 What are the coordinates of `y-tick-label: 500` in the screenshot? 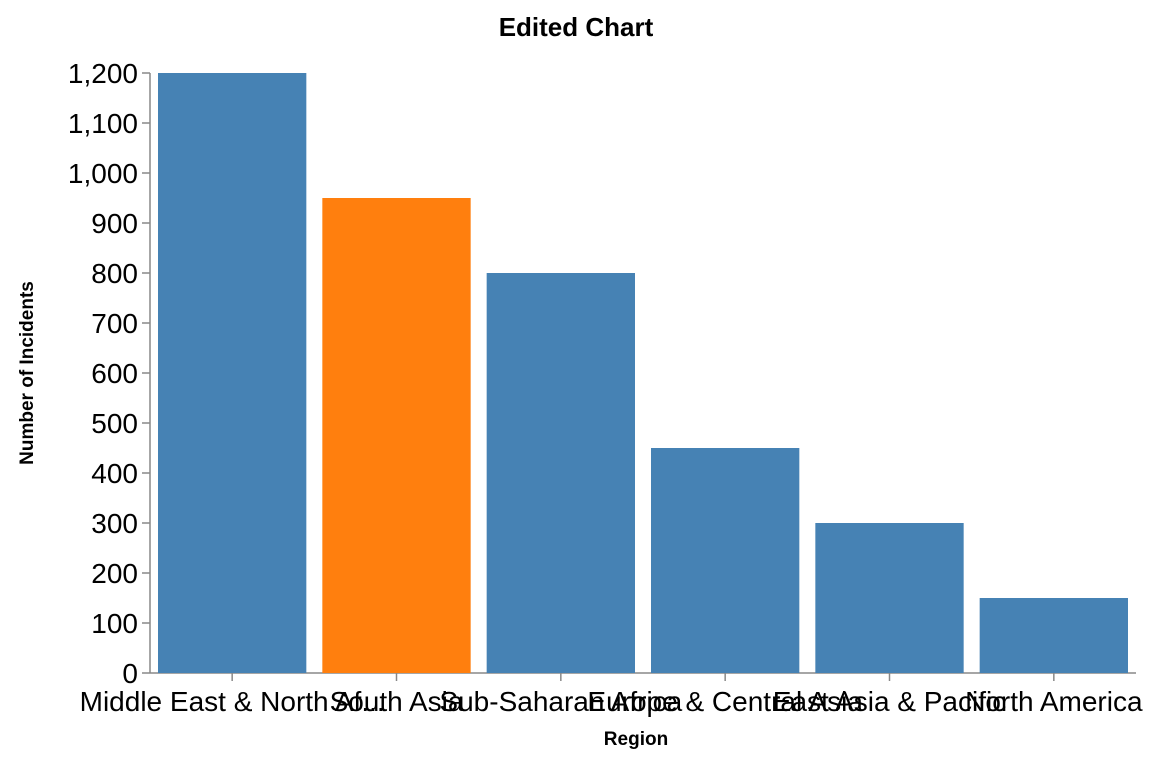 It's located at (114, 423).